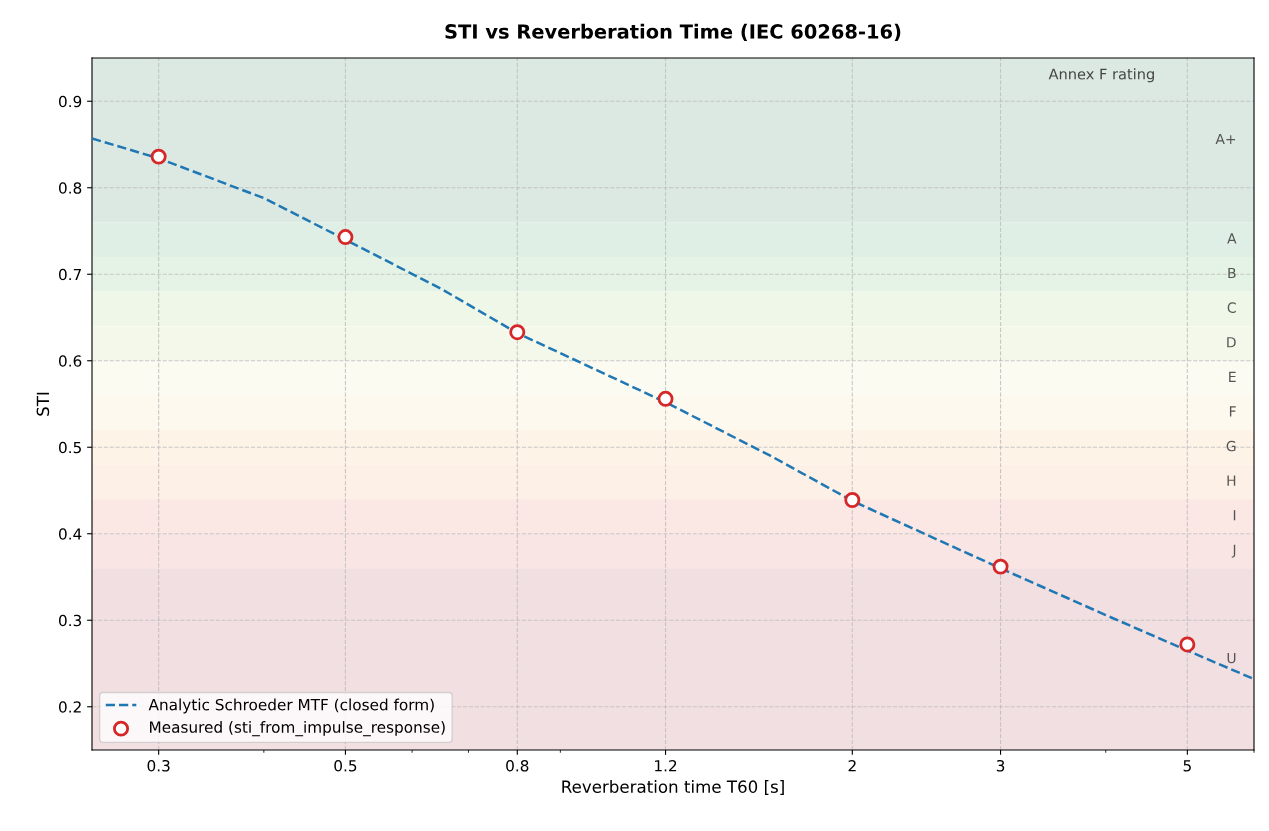  What do you see at coordinates (69, 274) in the screenshot?
I see `y-tick-label: 0.7` at bounding box center [69, 274].